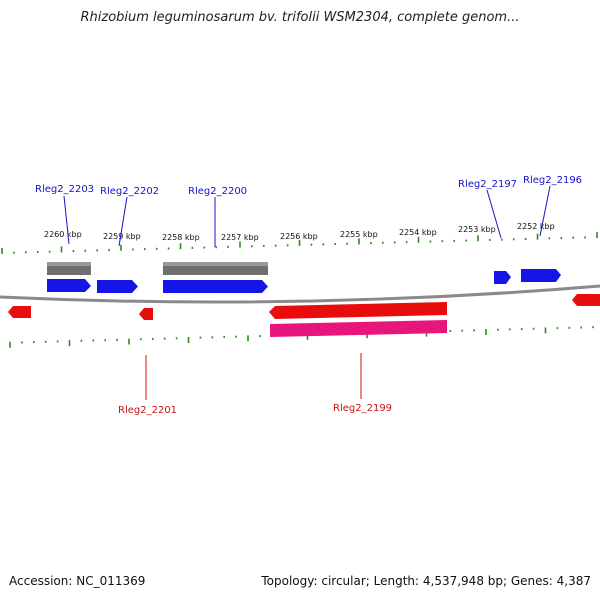  I want to click on ruler-label: 2256 kbp, so click(299, 236).